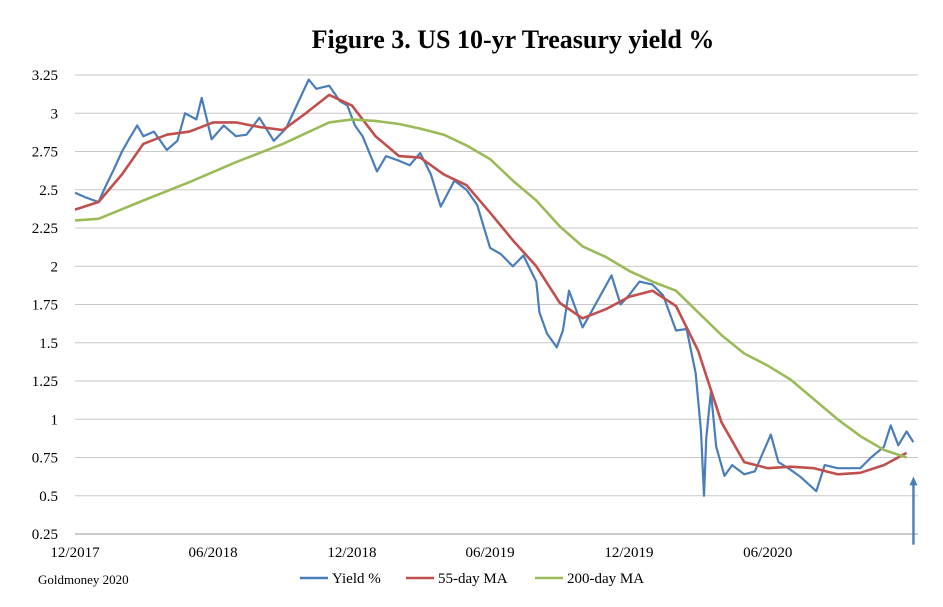  I want to click on x-tick-label: 12/2018, so click(351, 553).